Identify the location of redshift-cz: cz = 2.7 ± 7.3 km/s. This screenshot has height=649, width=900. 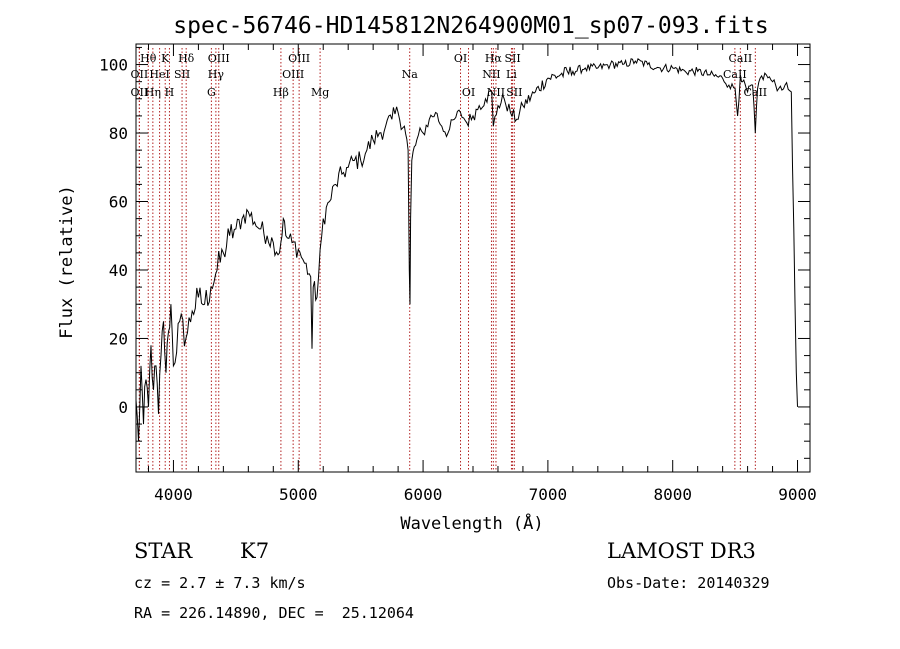
(220, 583).